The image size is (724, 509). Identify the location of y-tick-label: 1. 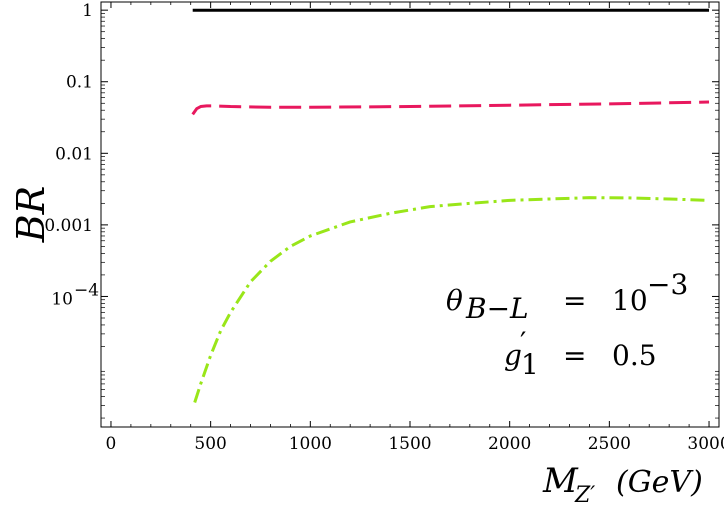
(87, 11).